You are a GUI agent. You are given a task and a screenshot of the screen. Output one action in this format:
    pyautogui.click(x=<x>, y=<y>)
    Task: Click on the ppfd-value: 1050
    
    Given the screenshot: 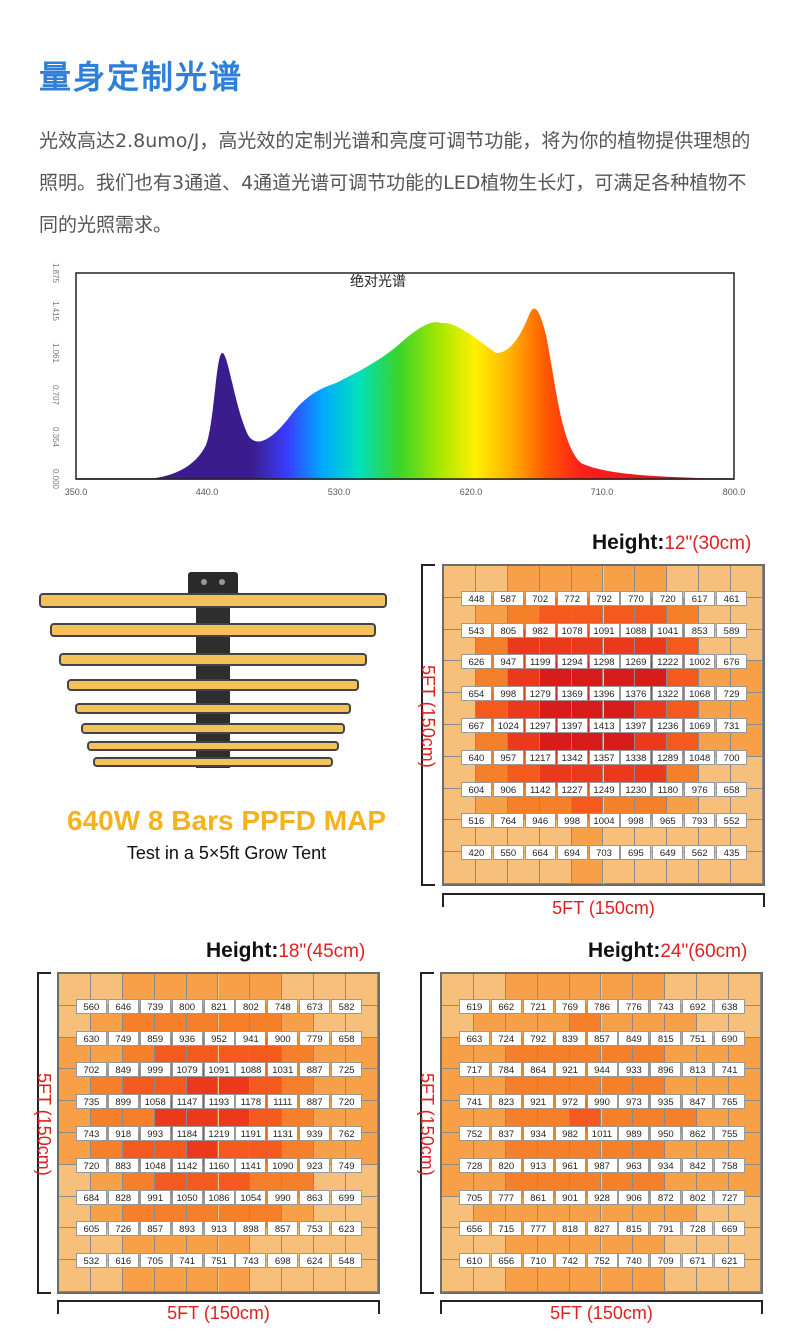 What is the action you would take?
    pyautogui.click(x=187, y=1197)
    